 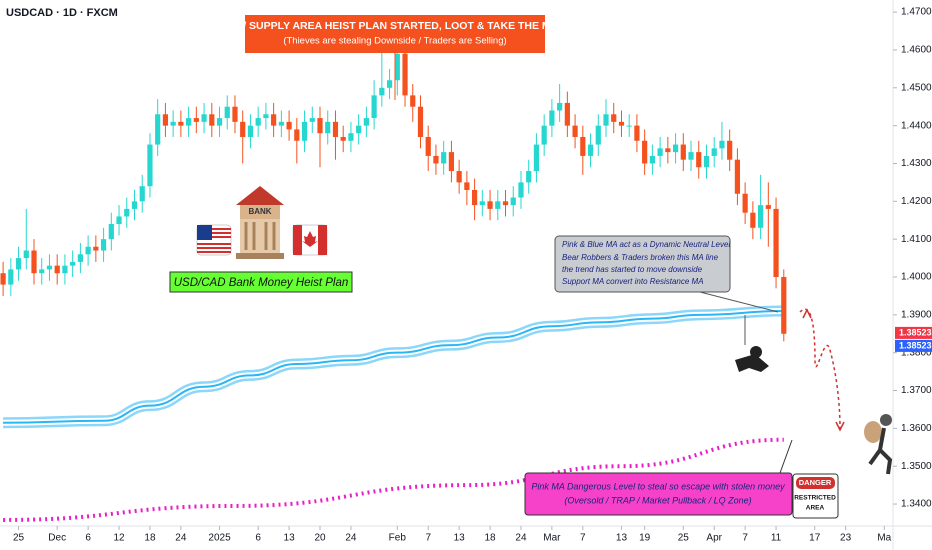 What do you see at coordinates (258, 538) in the screenshot?
I see `x-tick-label: 6` at bounding box center [258, 538].